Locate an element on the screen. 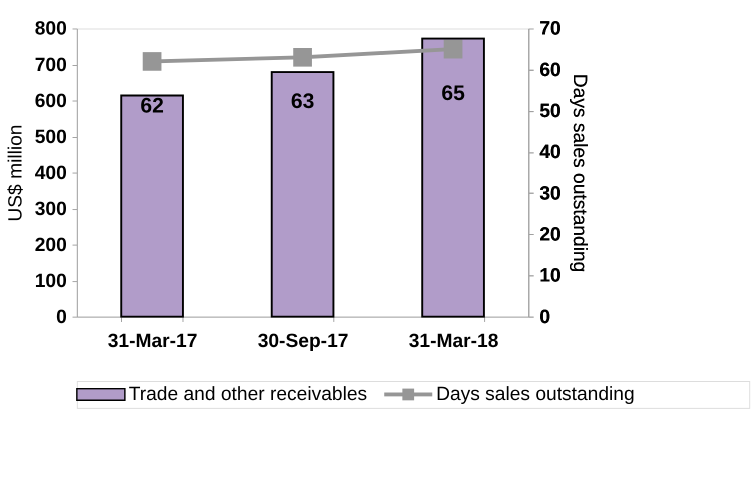  y2-tick-label: 20 is located at coordinates (550, 235).